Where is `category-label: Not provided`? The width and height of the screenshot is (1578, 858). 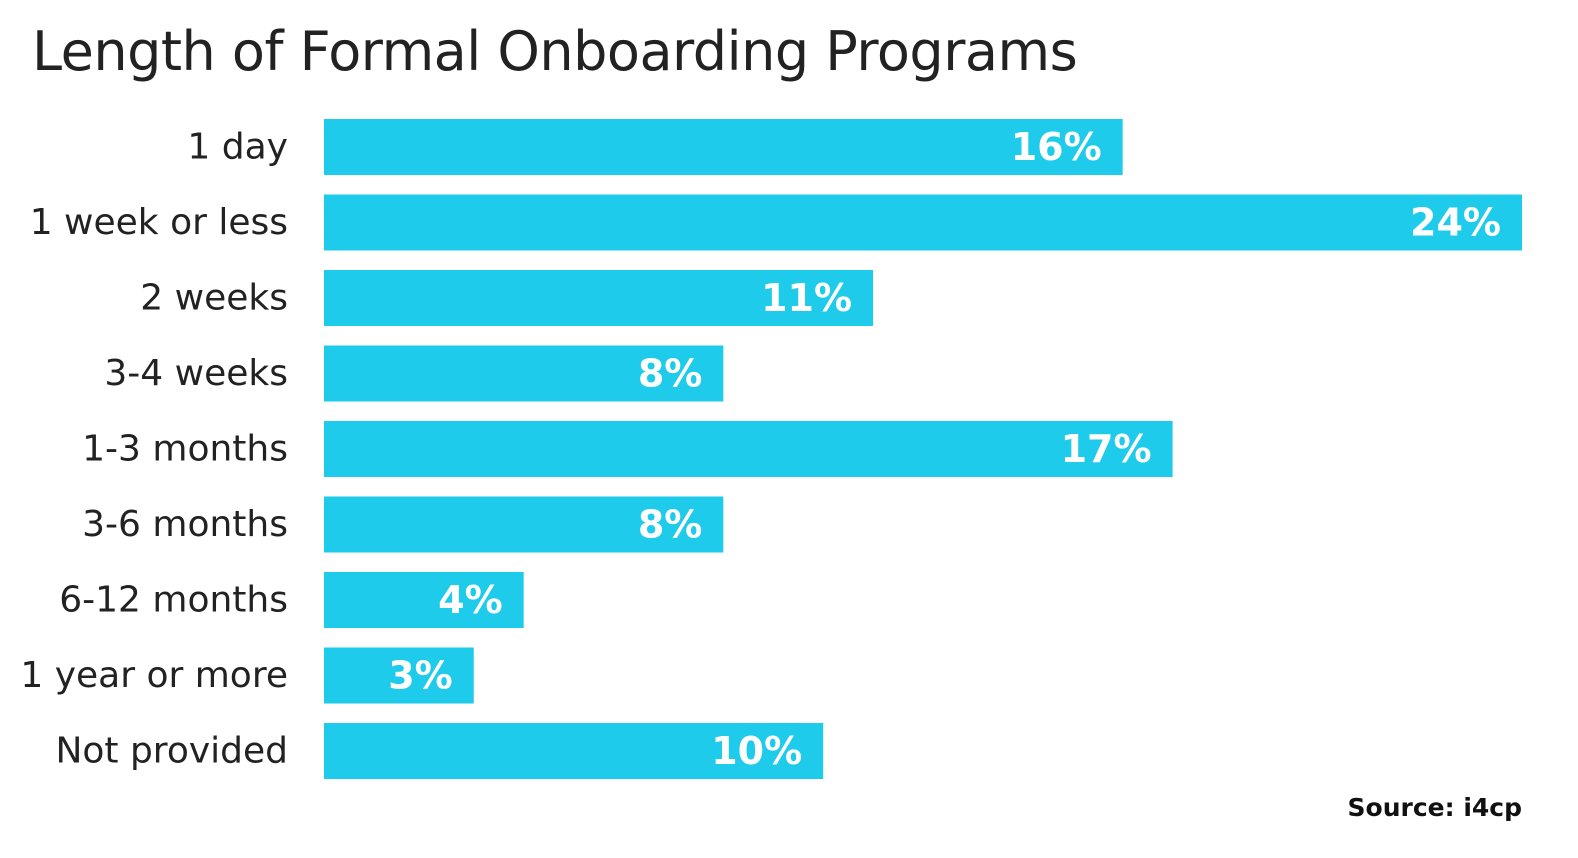 category-label: Not provided is located at coordinates (171, 751).